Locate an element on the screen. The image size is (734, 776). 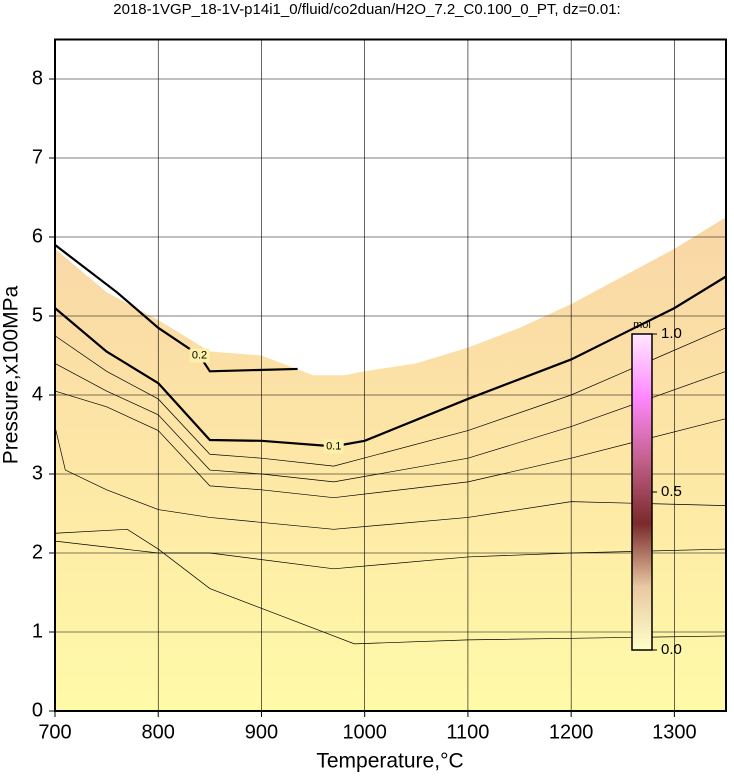
y-tick-label: 5 is located at coordinates (37, 315).